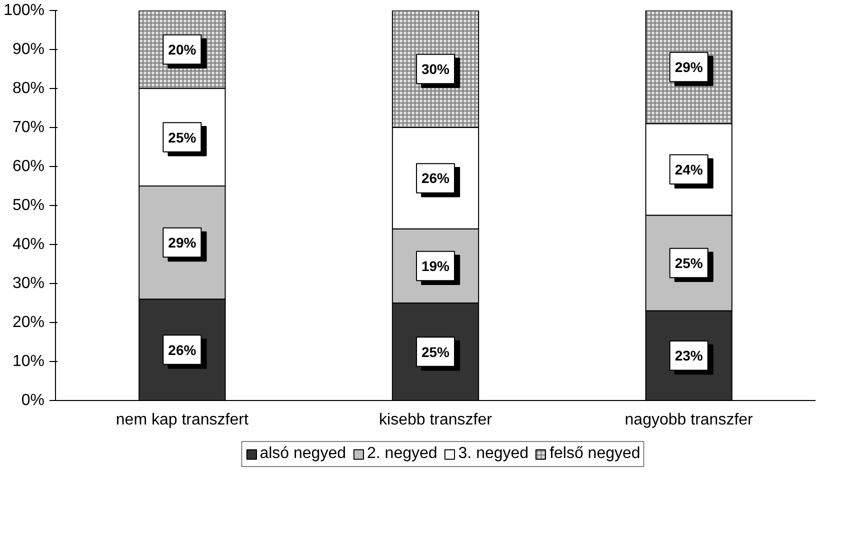 The width and height of the screenshot is (851, 534). Describe the element at coordinates (28, 49) in the screenshot. I see `y-tick-label: 90%` at that location.